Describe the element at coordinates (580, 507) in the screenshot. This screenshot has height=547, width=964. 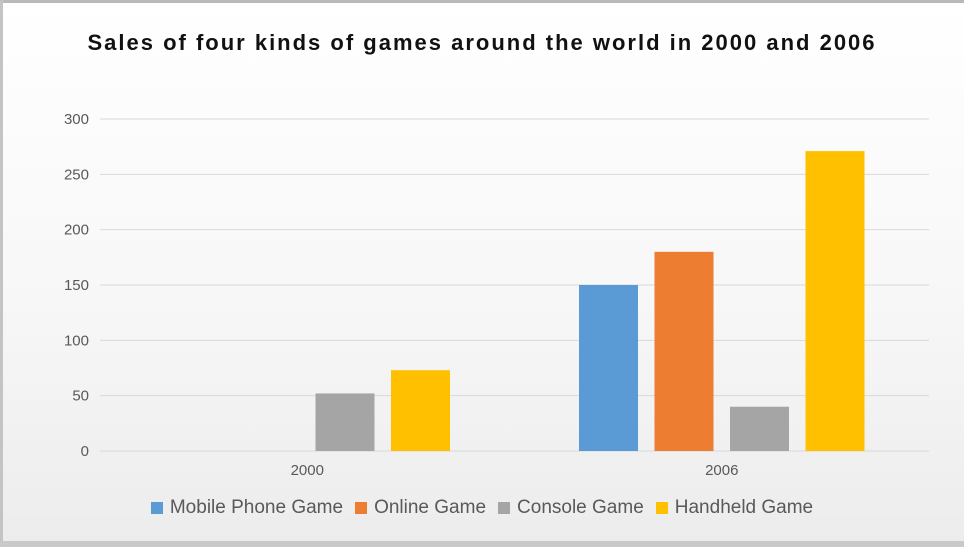
I see `legend-label: Console Game` at that location.